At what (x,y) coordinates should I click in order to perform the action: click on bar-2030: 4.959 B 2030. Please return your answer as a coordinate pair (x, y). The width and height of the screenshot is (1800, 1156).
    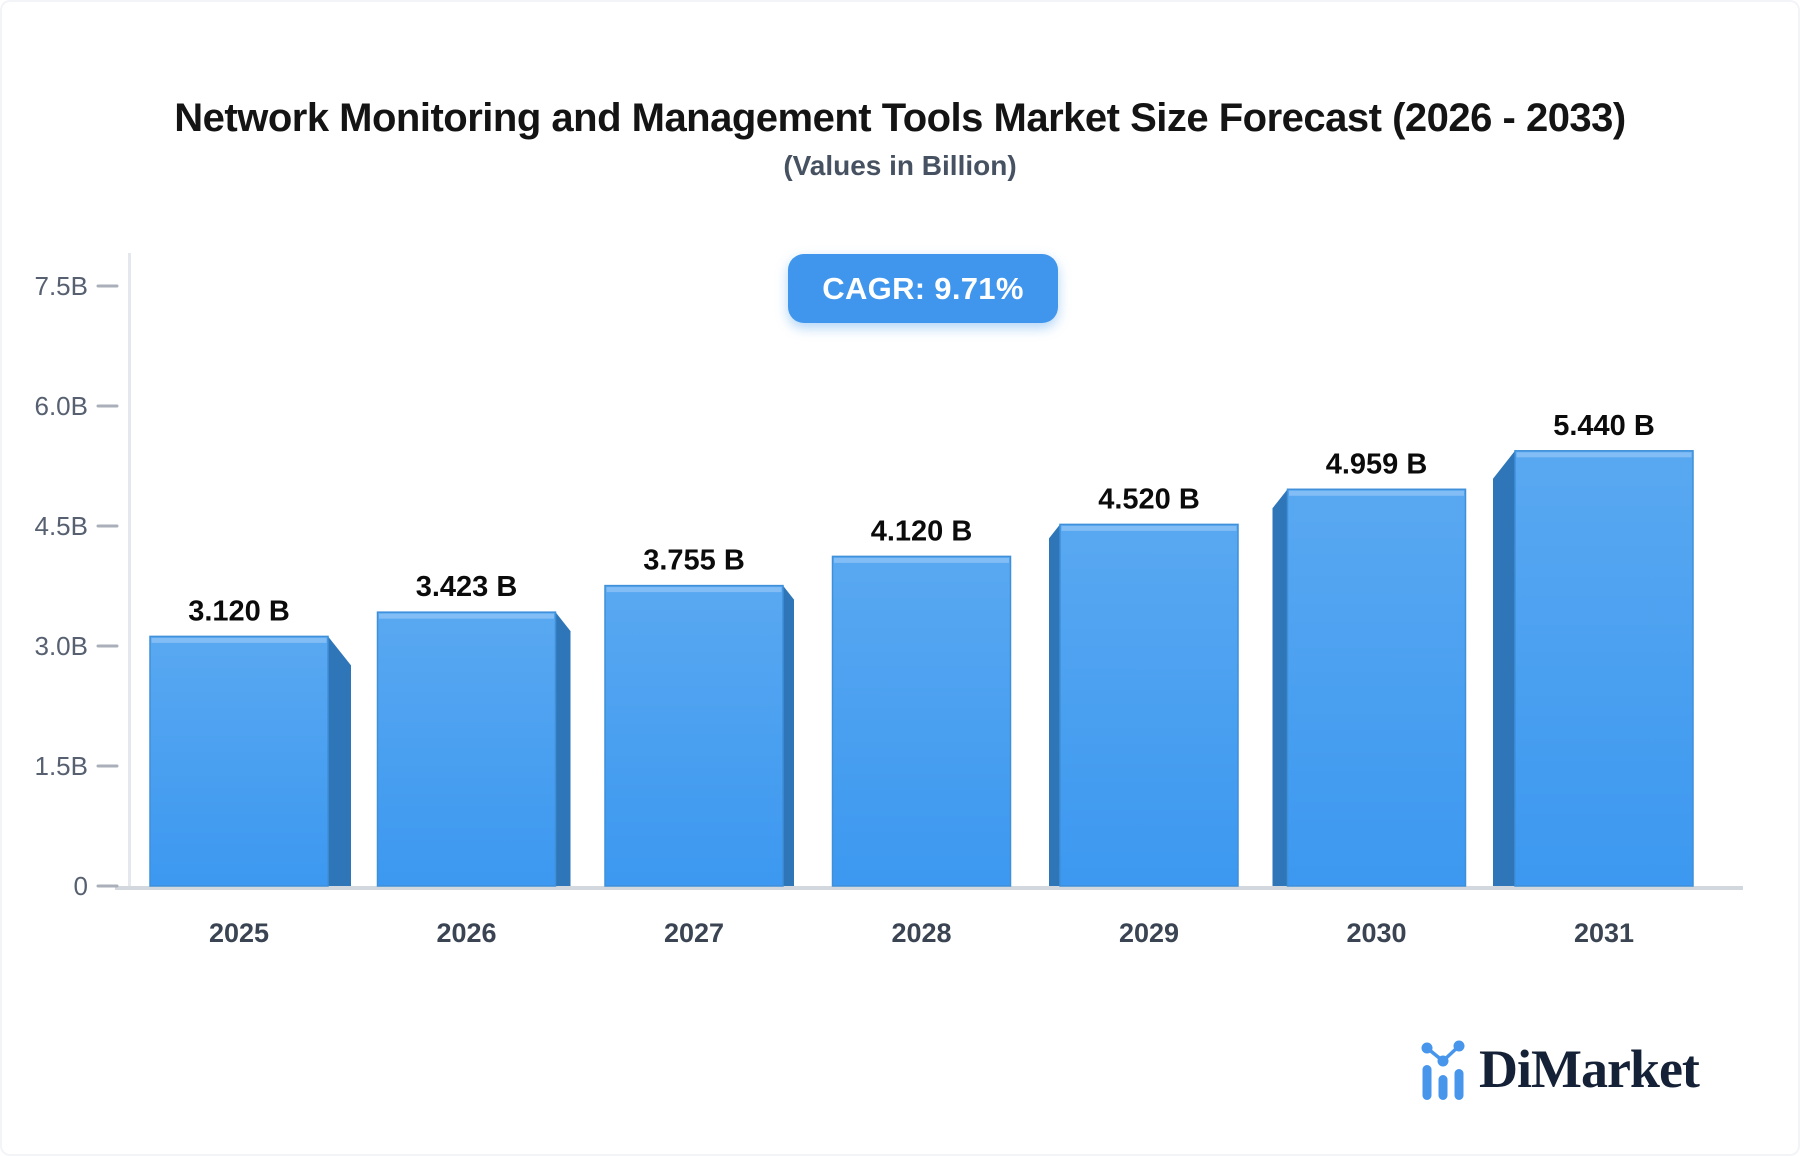
    Looking at the image, I should click on (1369, 698).